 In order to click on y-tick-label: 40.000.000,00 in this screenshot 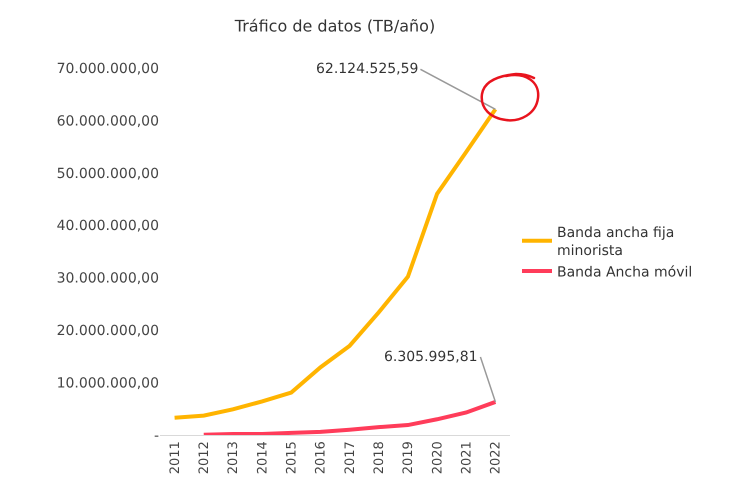, I will do `click(107, 226)`.